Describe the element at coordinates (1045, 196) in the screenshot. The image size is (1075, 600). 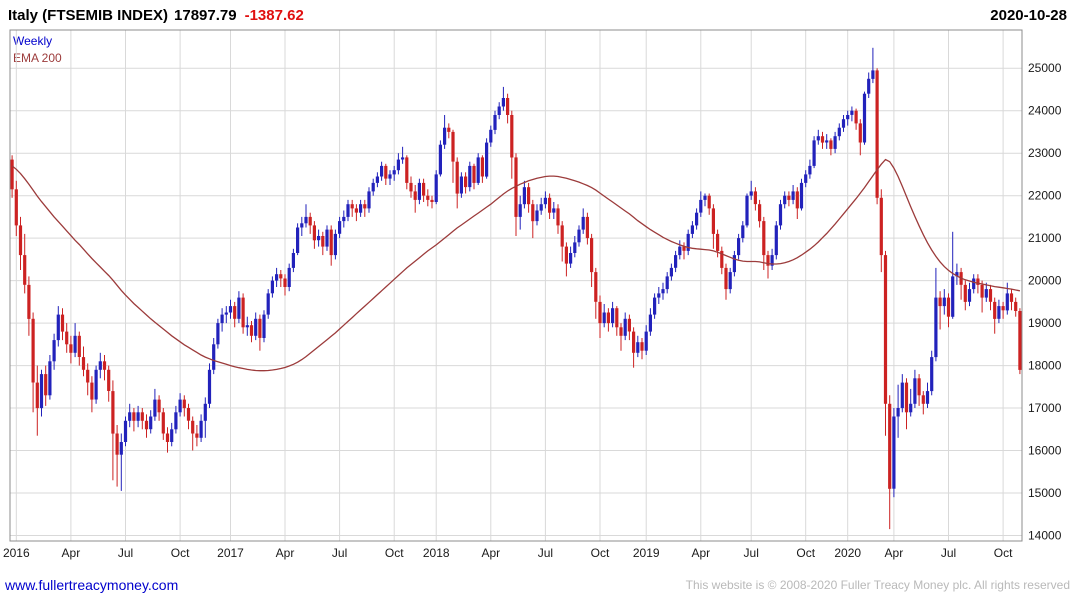
I see `y-axis-label: 22000` at that location.